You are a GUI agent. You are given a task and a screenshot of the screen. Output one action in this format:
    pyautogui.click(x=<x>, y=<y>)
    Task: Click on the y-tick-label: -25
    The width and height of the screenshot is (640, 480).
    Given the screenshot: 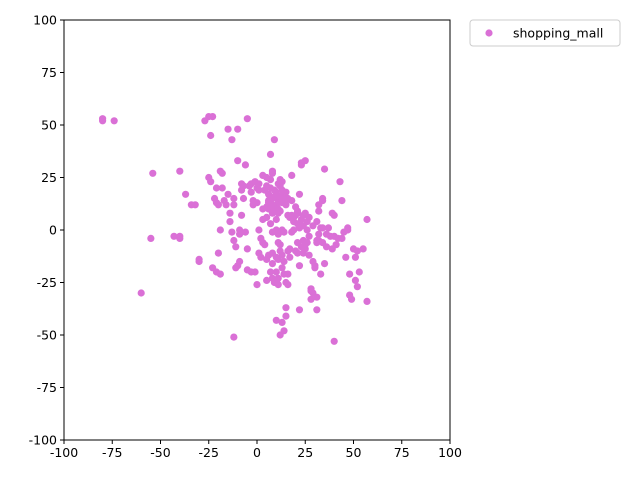 What is the action you would take?
    pyautogui.click(x=47, y=282)
    